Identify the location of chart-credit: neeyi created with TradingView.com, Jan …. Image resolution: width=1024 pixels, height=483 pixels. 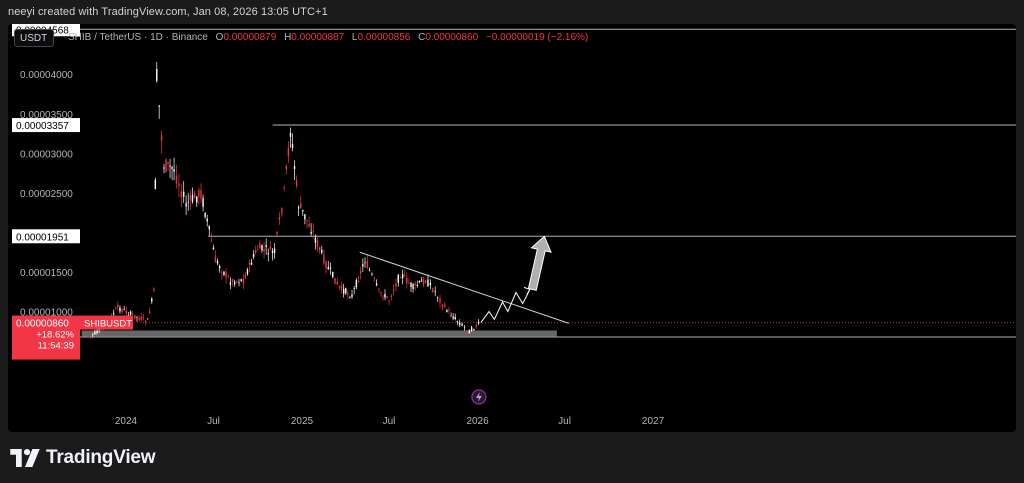
(168, 12).